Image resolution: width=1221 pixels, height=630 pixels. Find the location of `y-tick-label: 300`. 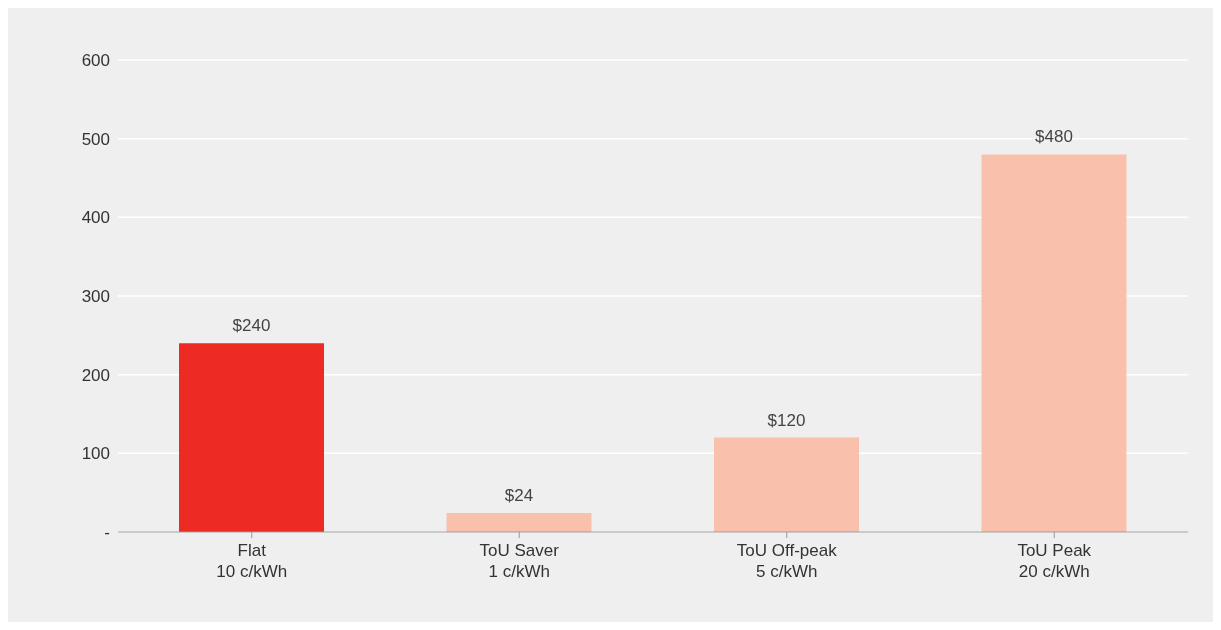

y-tick-label: 300 is located at coordinates (95, 297).